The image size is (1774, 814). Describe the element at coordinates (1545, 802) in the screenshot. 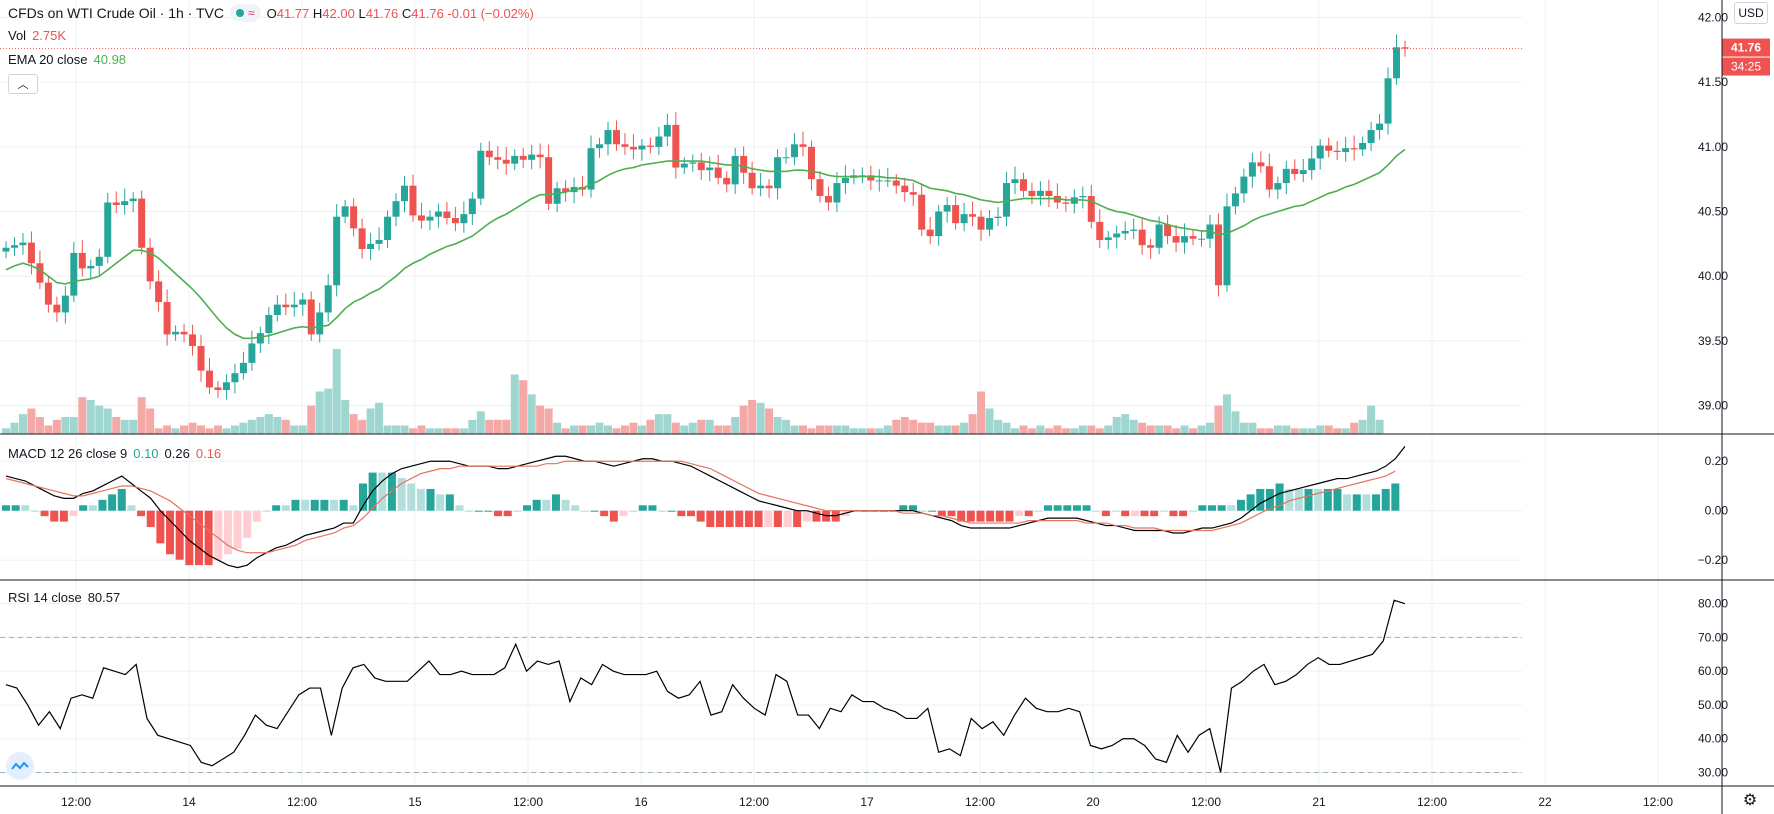

I see `time-tick-label: 22` at that location.